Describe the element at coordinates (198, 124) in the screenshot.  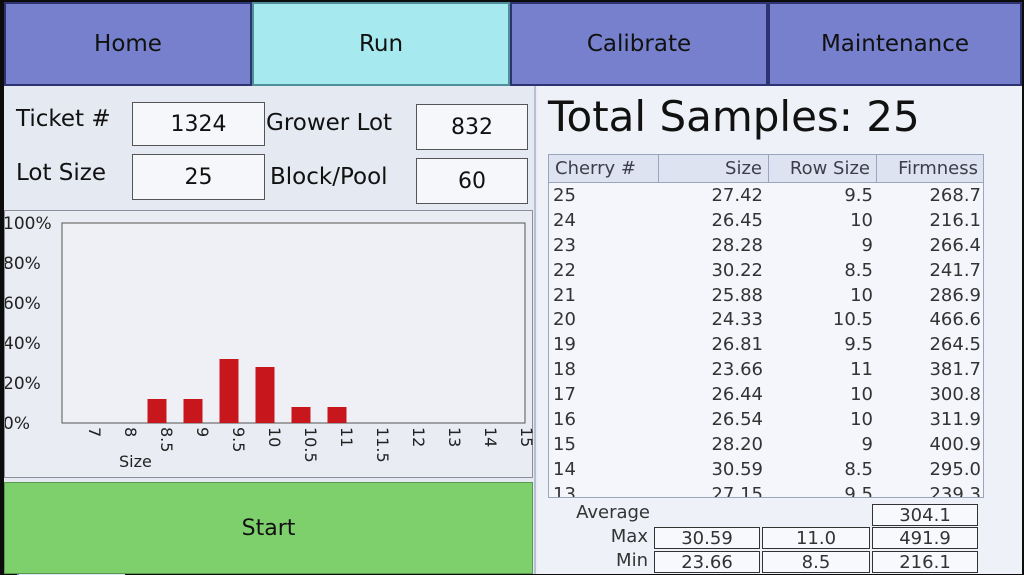
I see `ticket-field: 1324` at that location.